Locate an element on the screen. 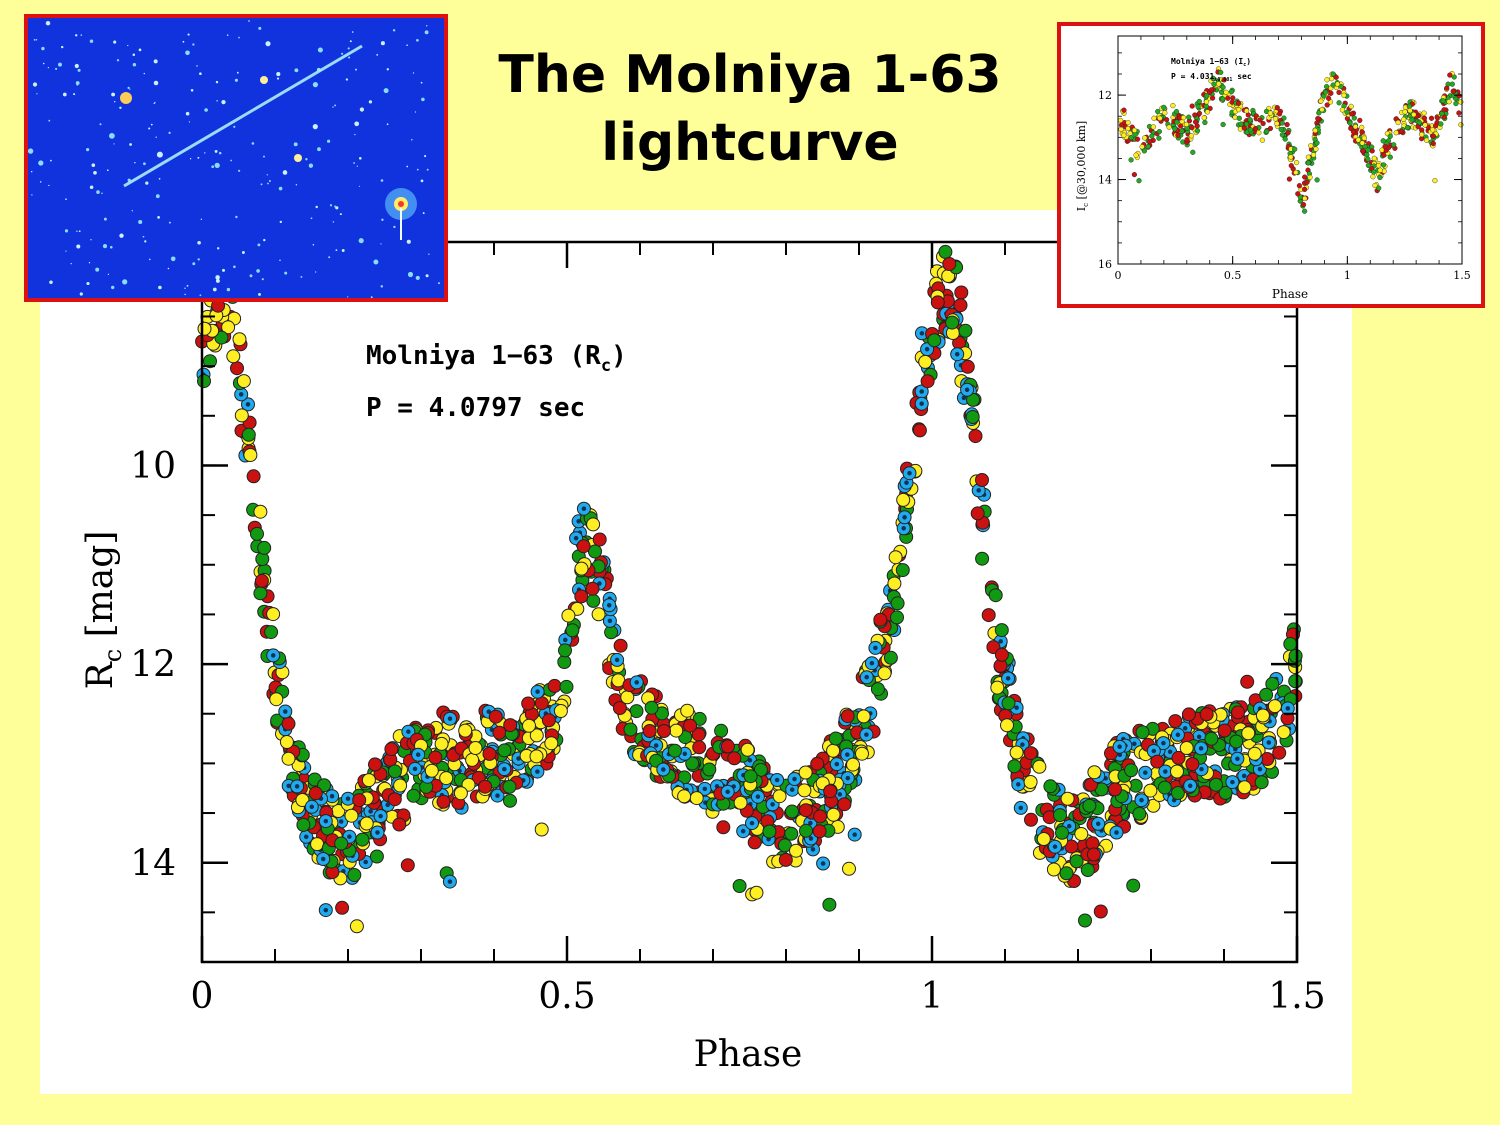 The image size is (1500, 1125). y-tick-label: 12 is located at coordinates (153, 665).